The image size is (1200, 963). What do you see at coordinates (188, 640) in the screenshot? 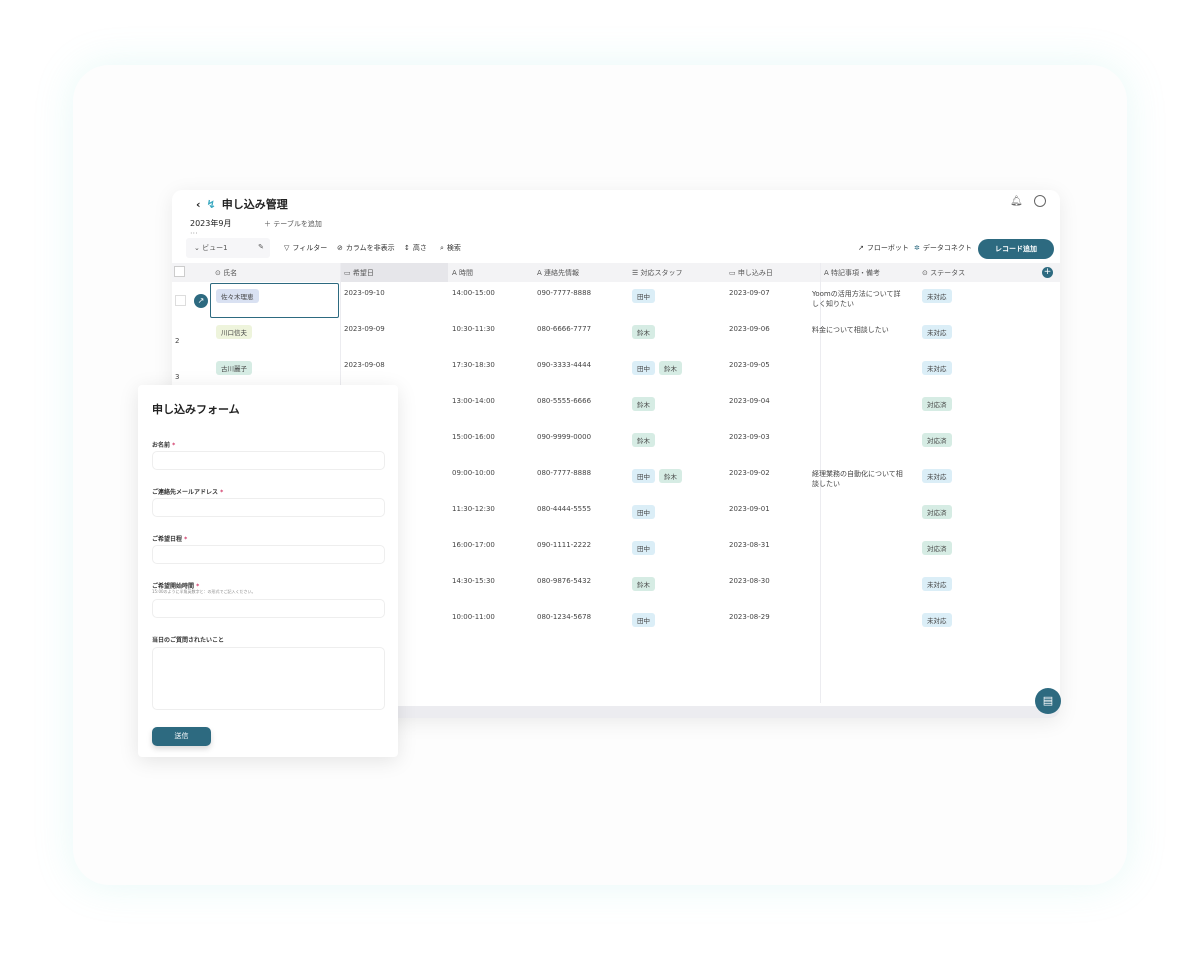
I see `field-label: 当日のご質問されたいこと` at bounding box center [188, 640].